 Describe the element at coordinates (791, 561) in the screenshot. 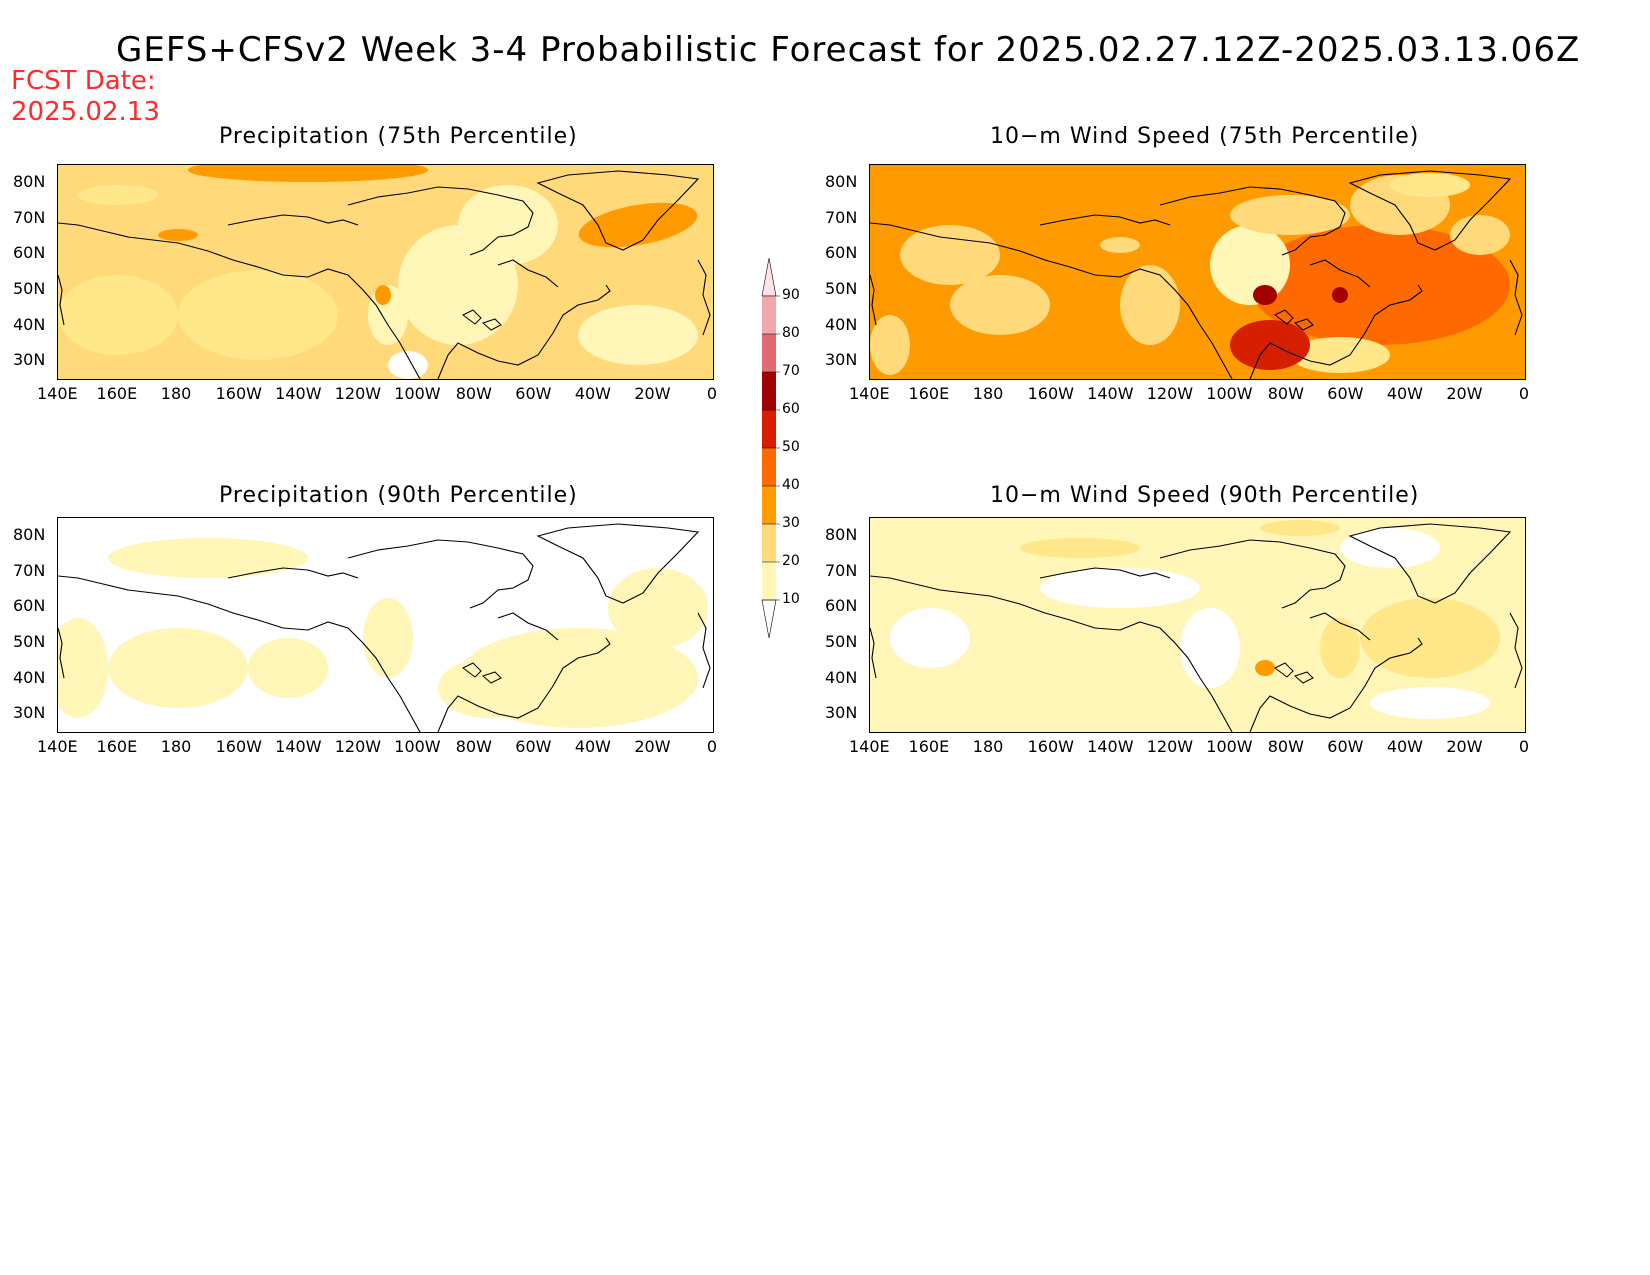

I see `colorbar-level-label: 20` at that location.